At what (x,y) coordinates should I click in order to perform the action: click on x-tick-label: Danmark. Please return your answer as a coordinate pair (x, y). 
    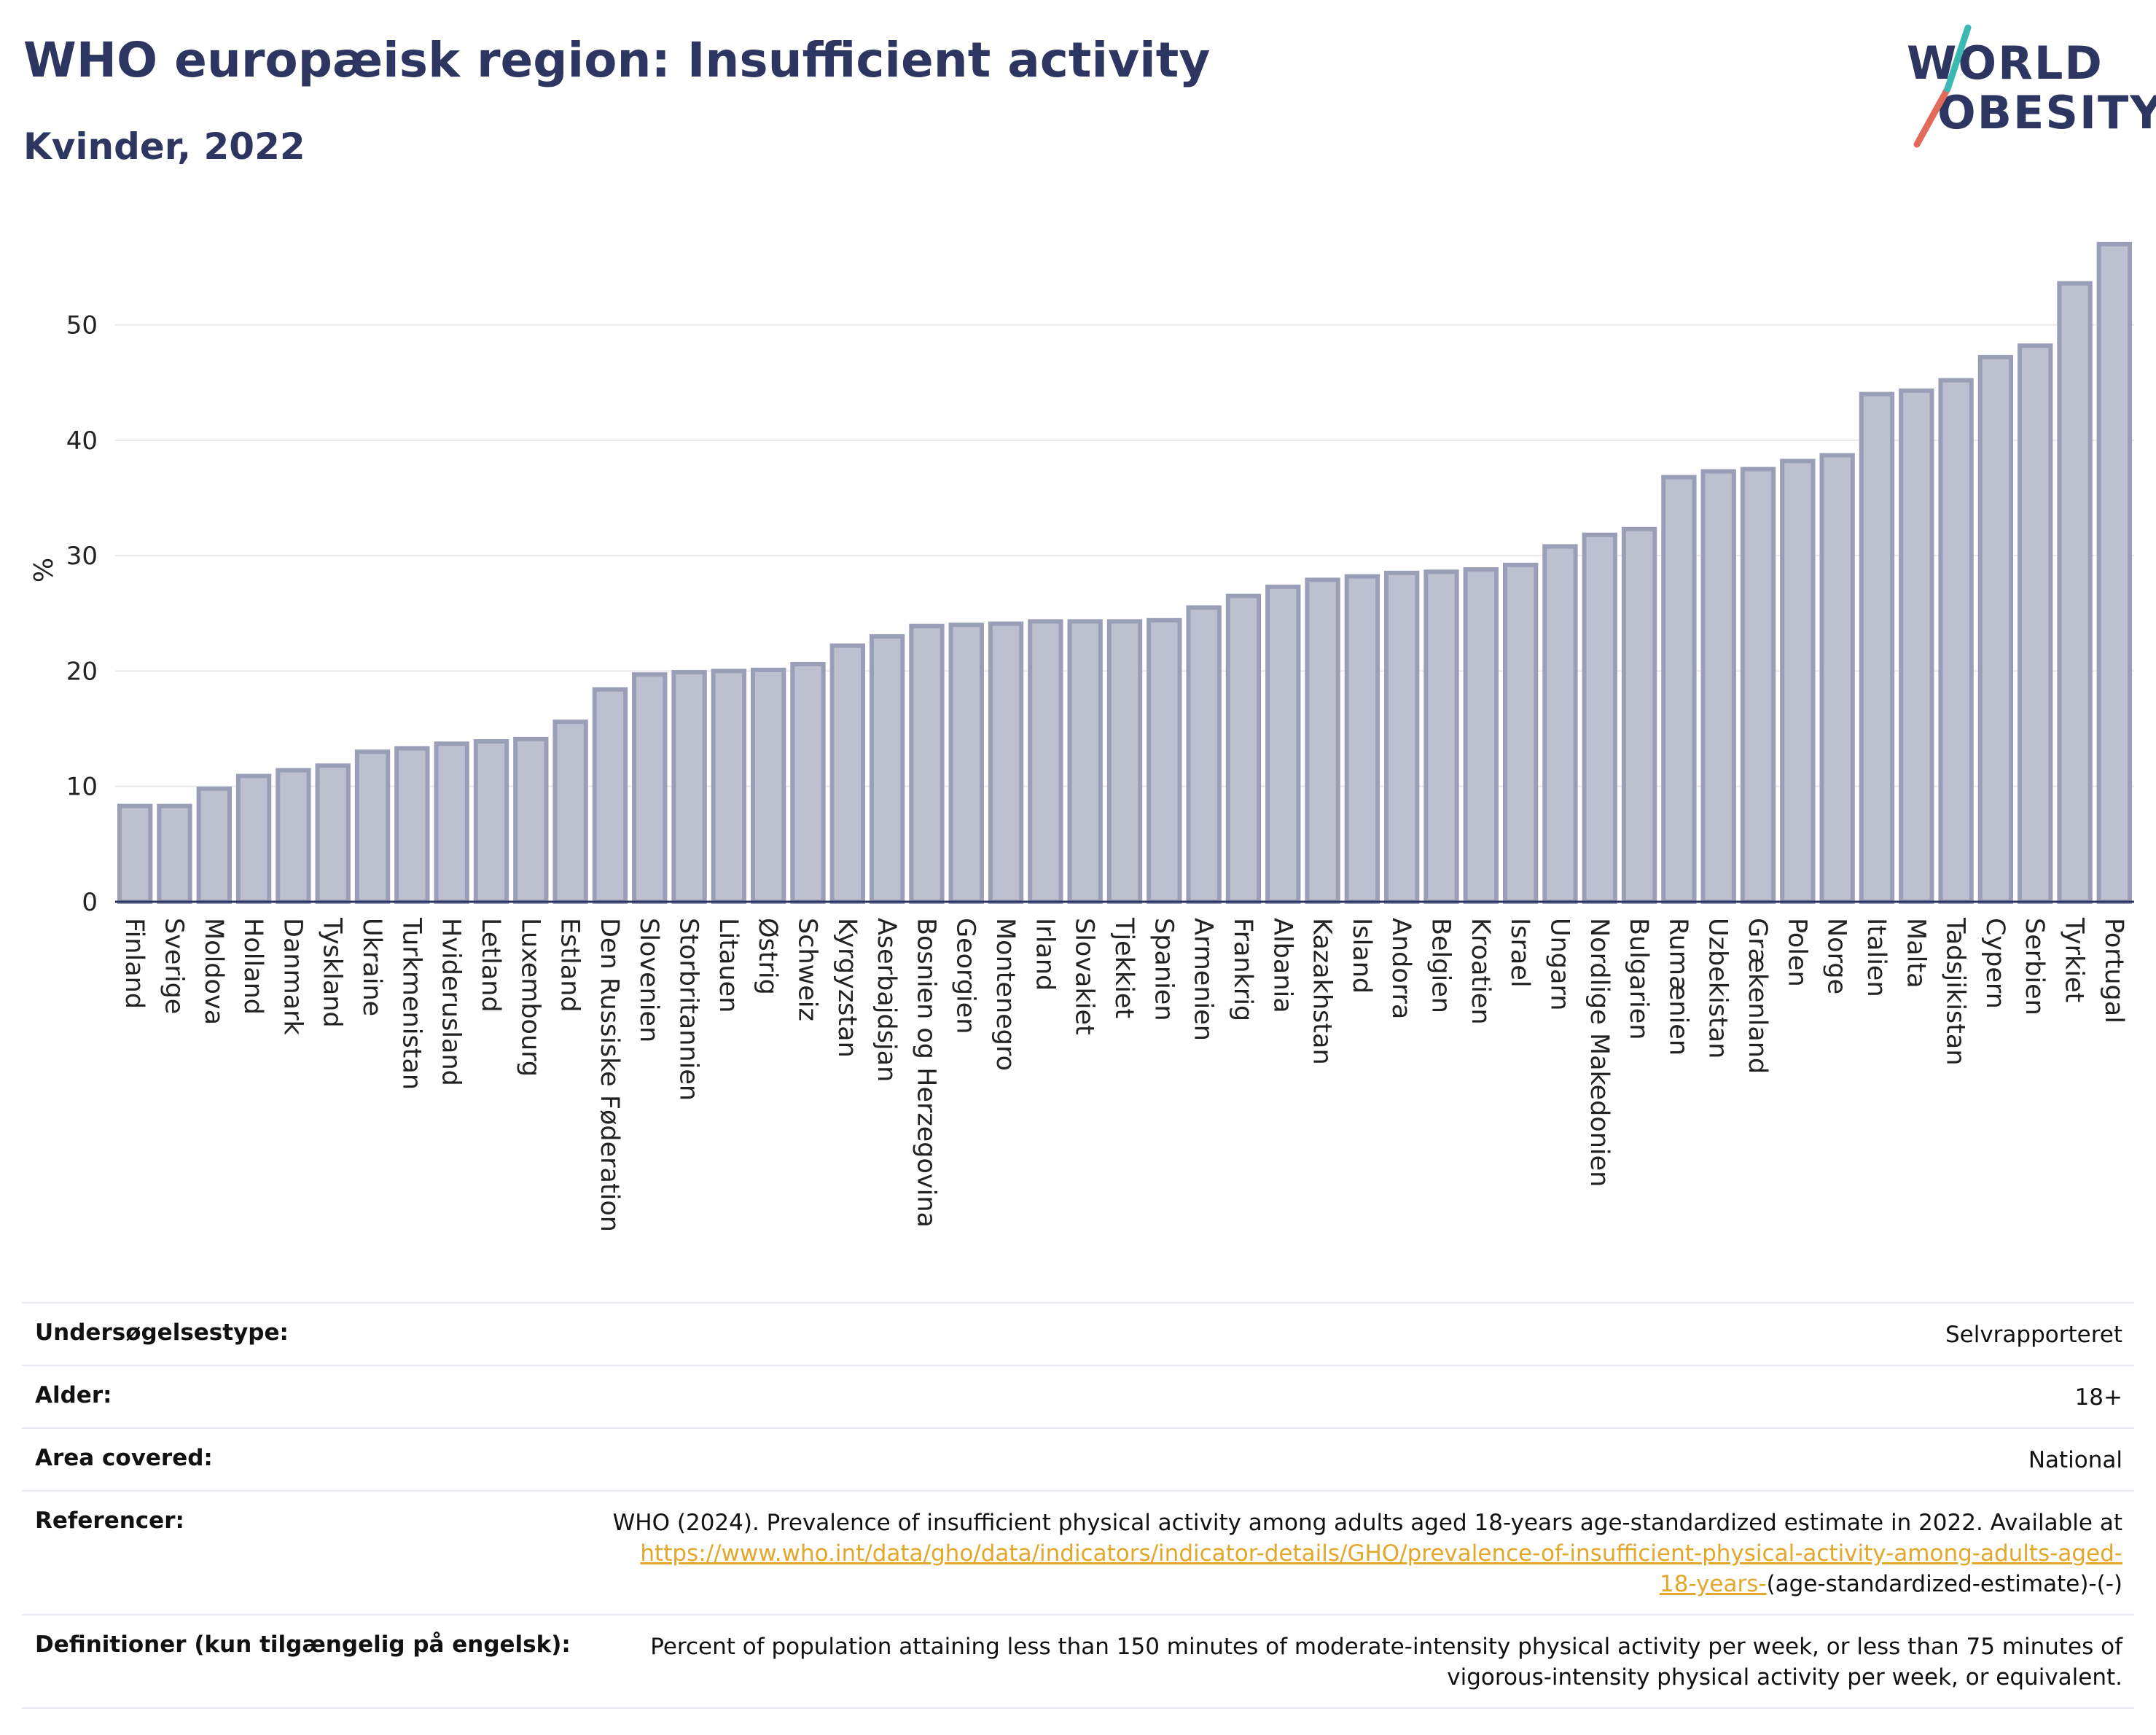
    Looking at the image, I should click on (292, 977).